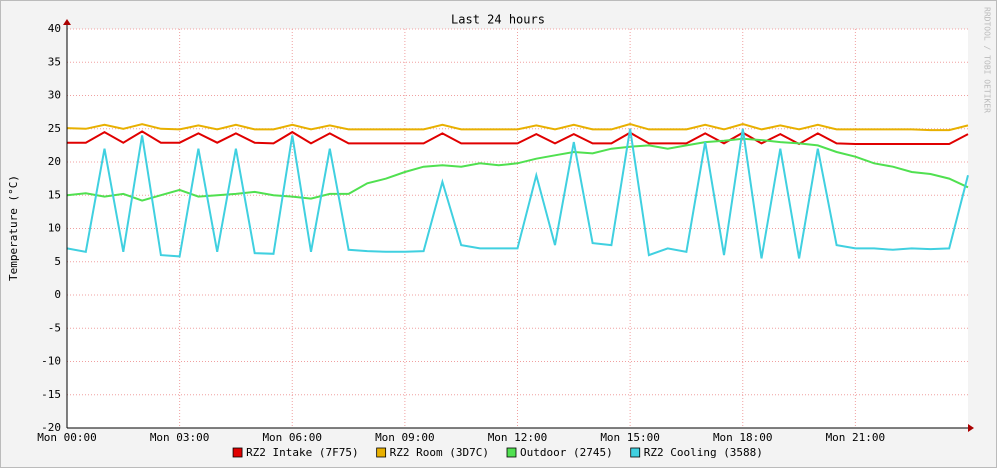 The height and width of the screenshot is (468, 997). I want to click on y-tick-label: 30, so click(54, 95).